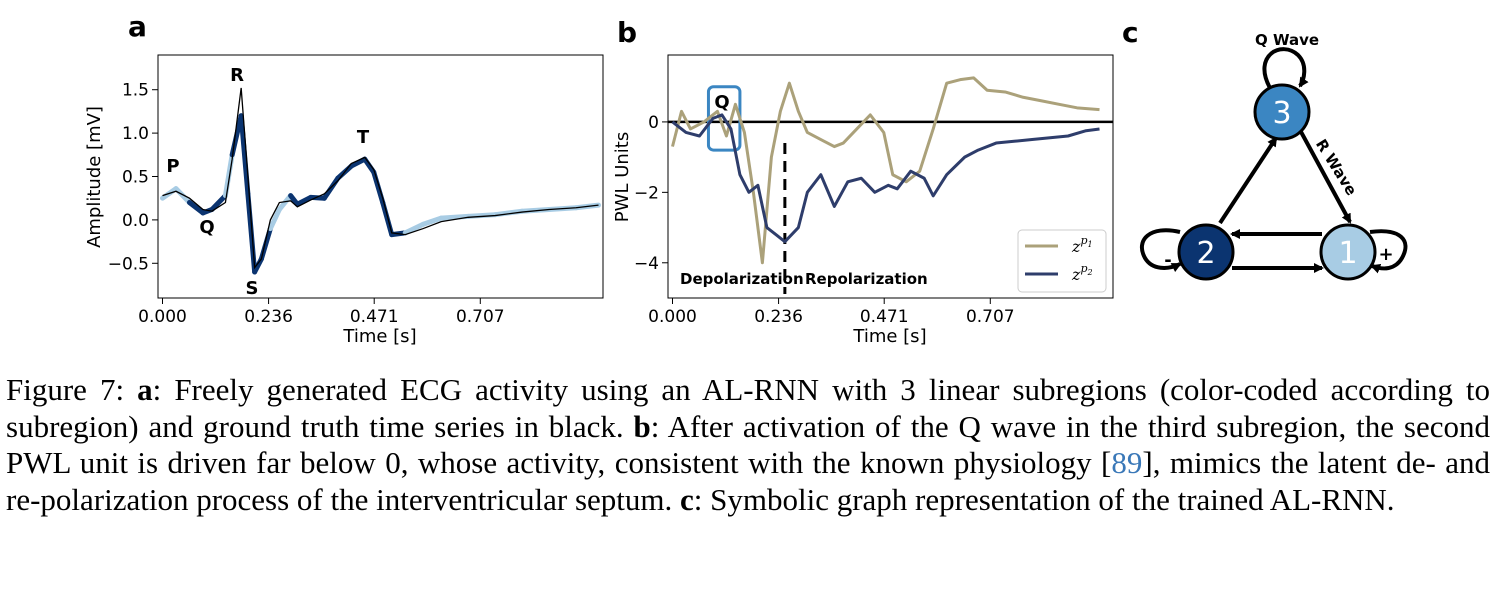 The height and width of the screenshot is (590, 1495). I want to click on panel-a-axes-frame, so click(380, 176).